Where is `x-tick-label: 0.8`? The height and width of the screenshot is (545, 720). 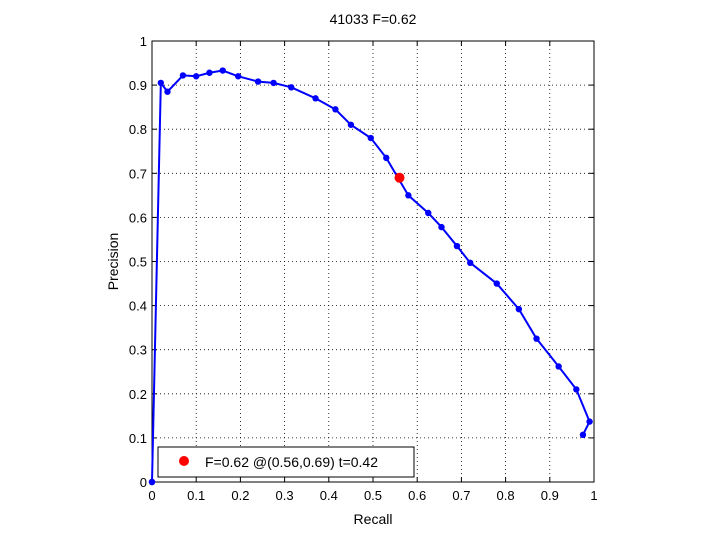 x-tick-label: 0.8 is located at coordinates (506, 495).